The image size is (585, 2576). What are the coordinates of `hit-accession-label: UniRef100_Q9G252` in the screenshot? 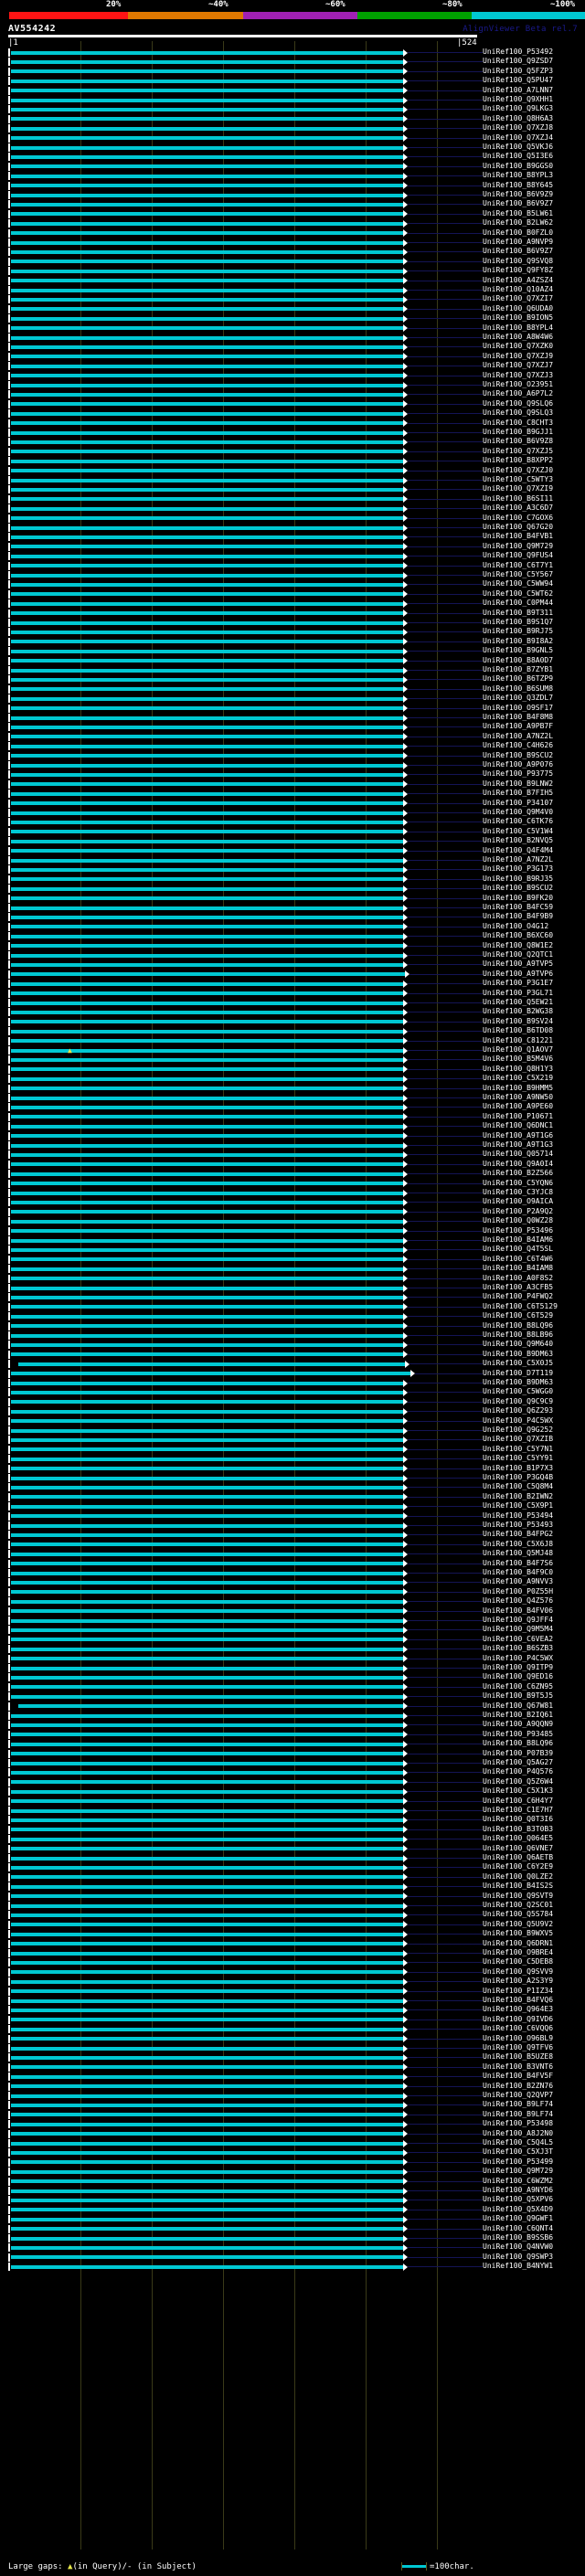 It's located at (518, 1430).